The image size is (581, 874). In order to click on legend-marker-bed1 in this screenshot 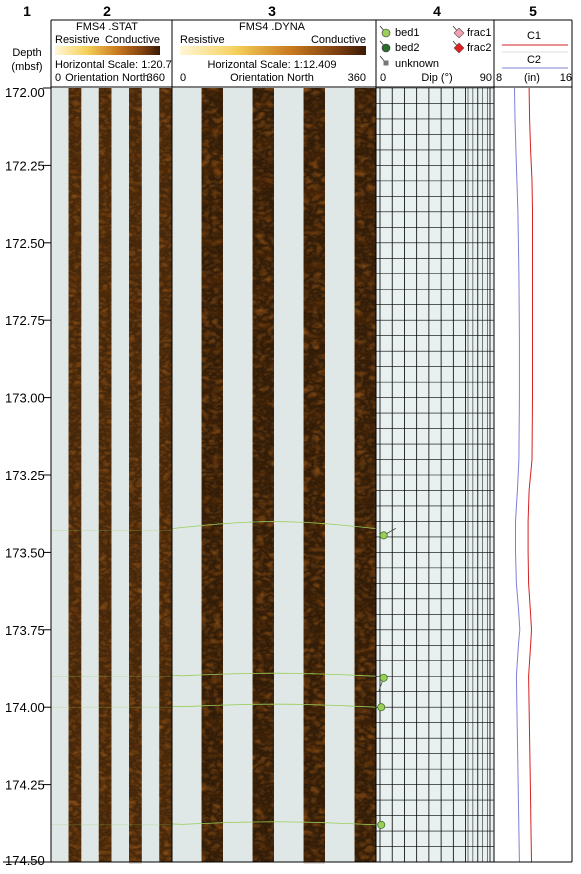, I will do `click(386, 33)`.